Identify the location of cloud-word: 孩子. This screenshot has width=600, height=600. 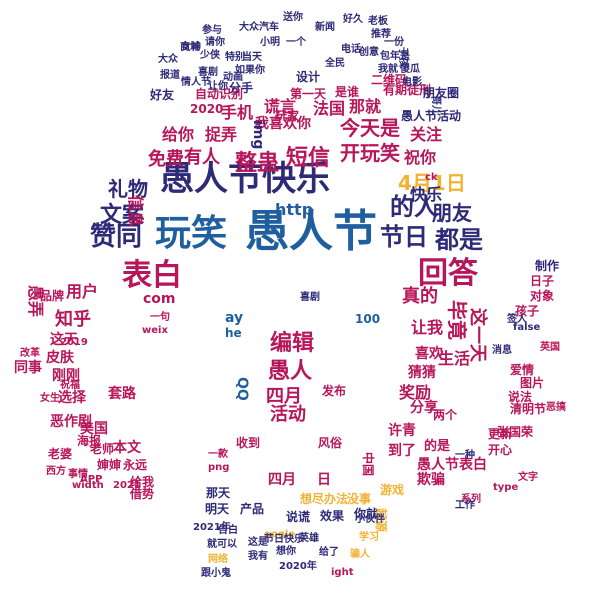
(527, 310).